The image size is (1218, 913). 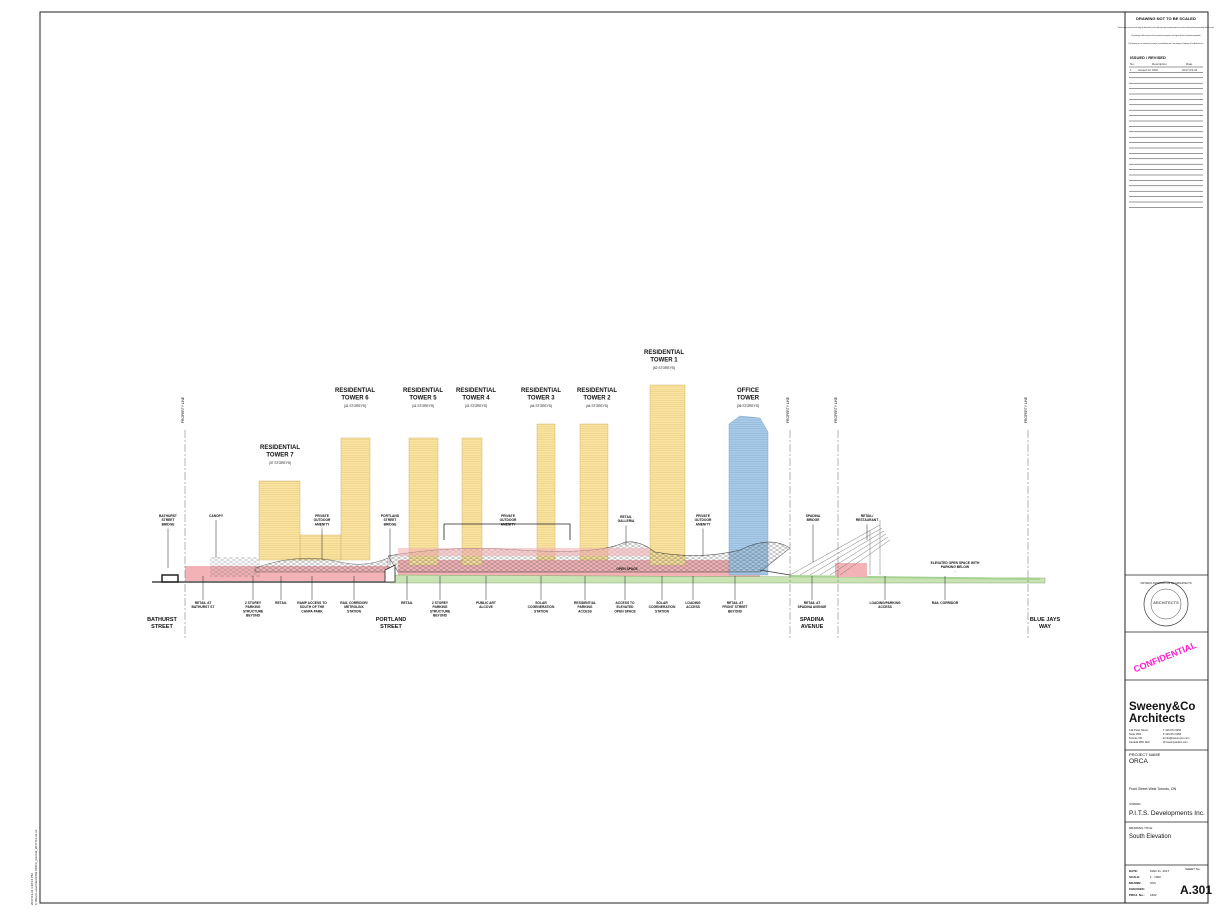 I want to click on tower-6-lower, so click(x=320, y=547).